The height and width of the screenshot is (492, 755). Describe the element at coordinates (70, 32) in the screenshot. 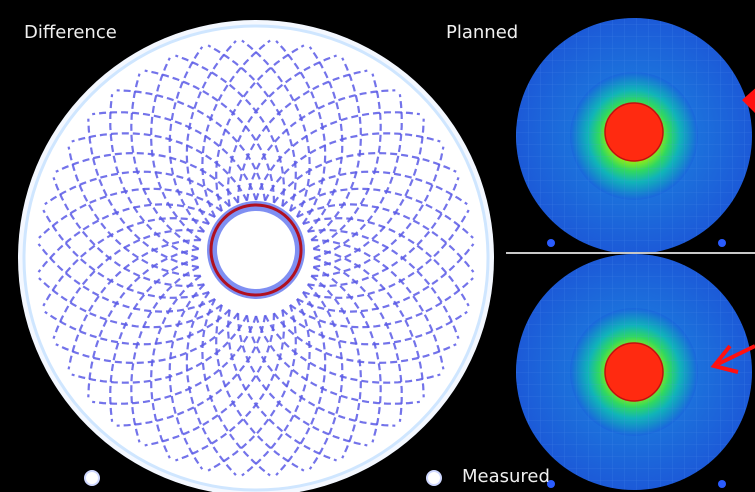

I see `difference-label: Difference` at that location.